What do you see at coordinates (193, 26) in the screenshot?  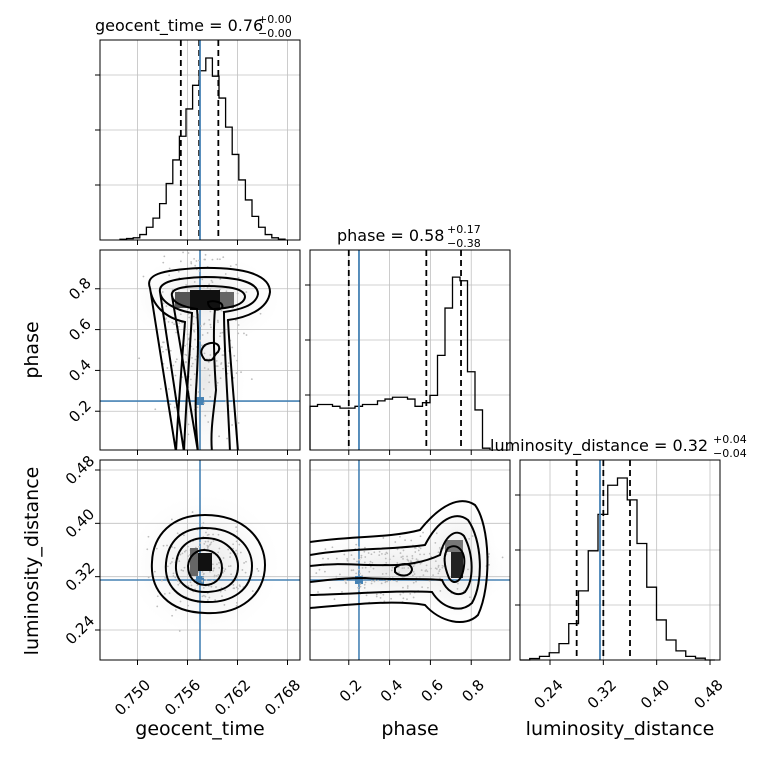 I see `title-geocent-time: geocent_time = 0.76 +0.00 −0.00` at bounding box center [193, 26].